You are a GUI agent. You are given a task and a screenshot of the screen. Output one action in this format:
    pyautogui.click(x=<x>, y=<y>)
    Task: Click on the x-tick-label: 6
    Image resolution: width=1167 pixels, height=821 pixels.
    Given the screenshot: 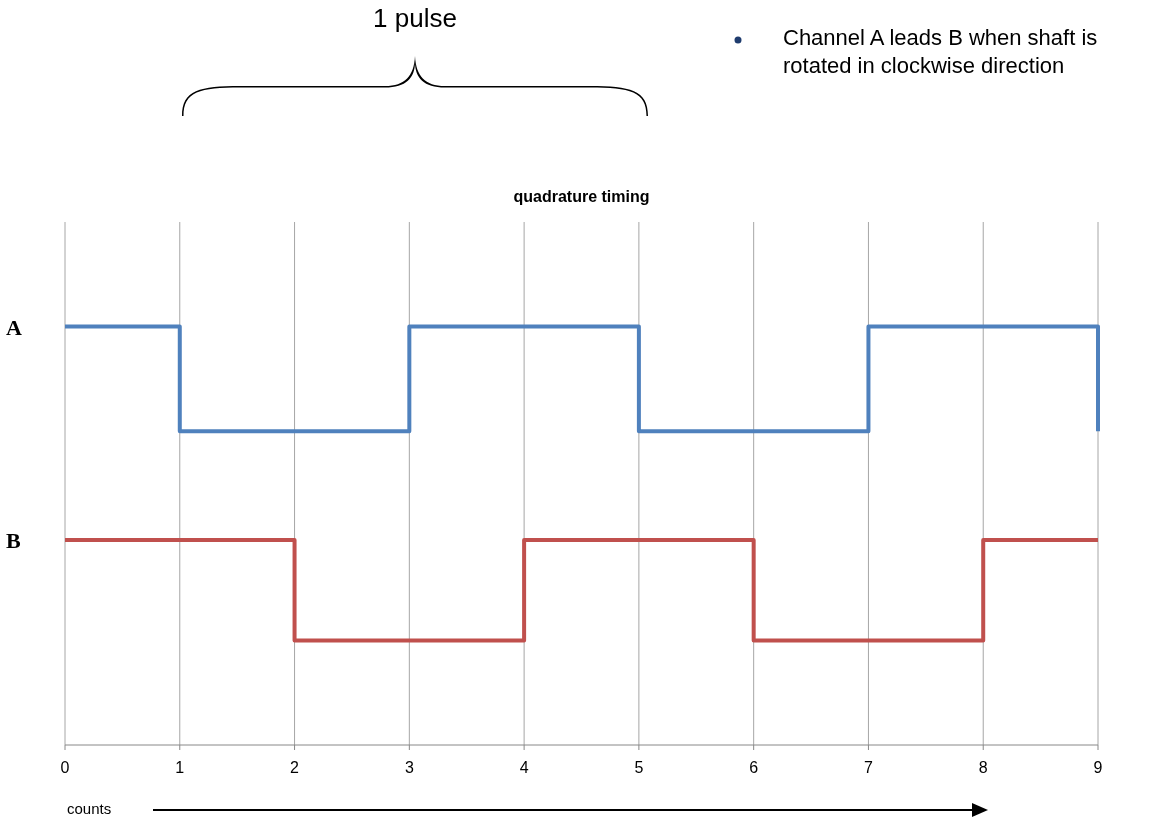 What is the action you would take?
    pyautogui.click(x=754, y=767)
    